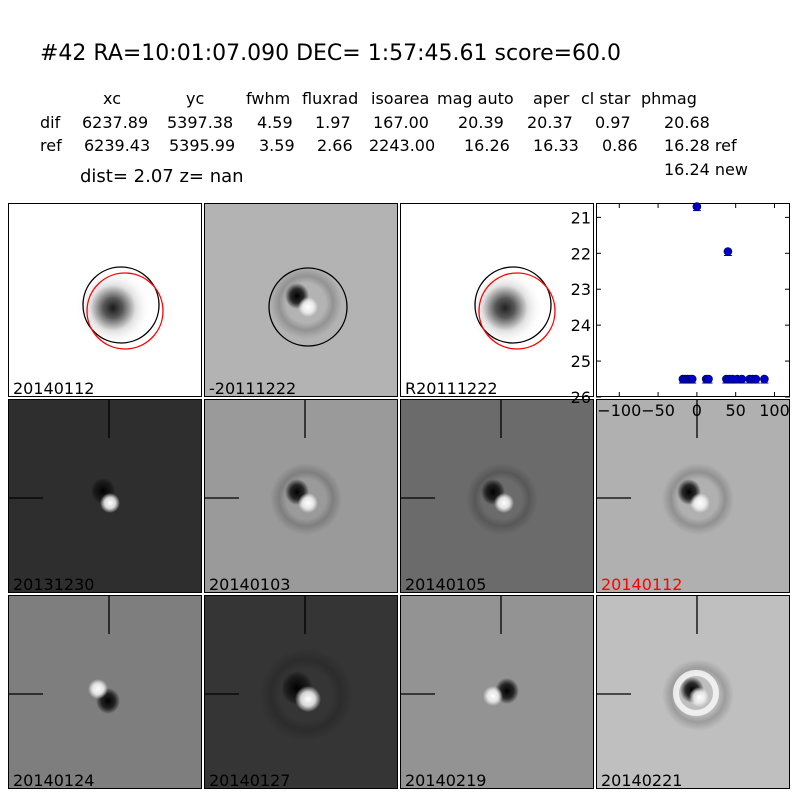 This screenshot has width=800, height=800. I want to click on stamp-panel: 20140103, so click(301, 496).